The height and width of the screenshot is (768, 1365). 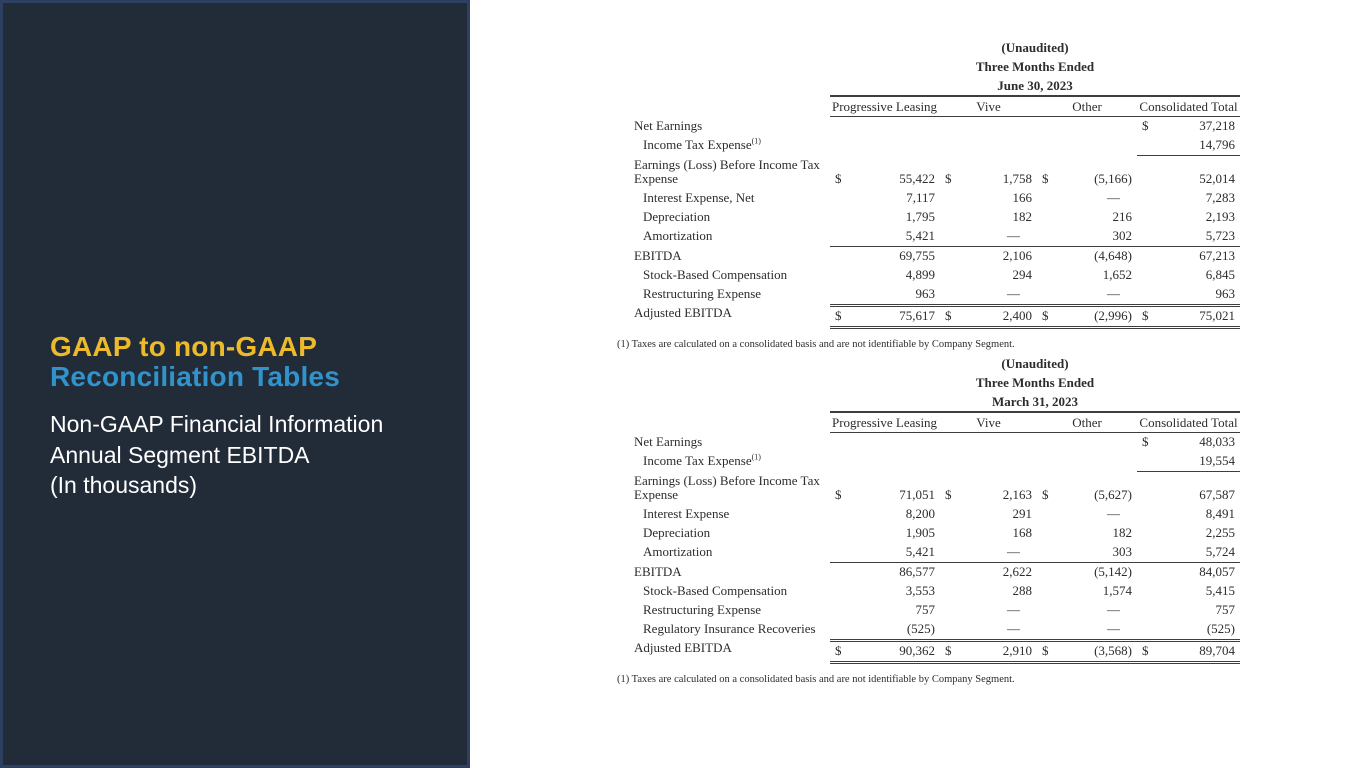 What do you see at coordinates (1035, 610) in the screenshot?
I see `row-values: 757 — — 757` at bounding box center [1035, 610].